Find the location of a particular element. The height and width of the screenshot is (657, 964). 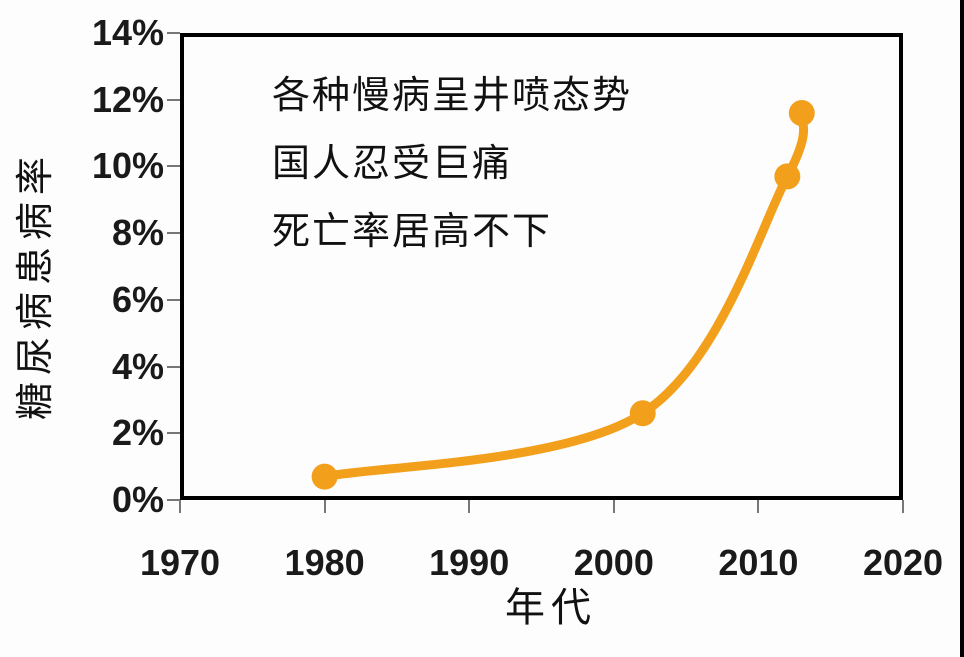

image-edge-border is located at coordinates (962, 328).